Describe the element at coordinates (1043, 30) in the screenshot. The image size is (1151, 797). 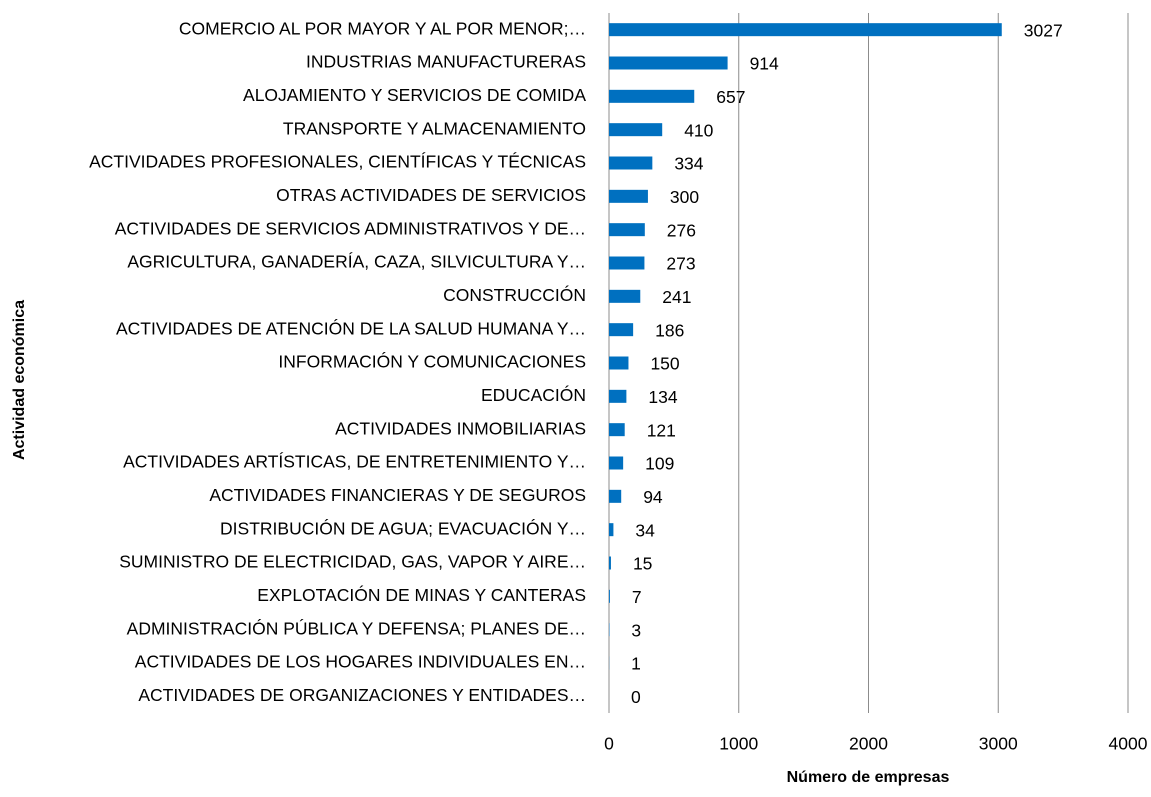
I see `value-label: 3027` at that location.